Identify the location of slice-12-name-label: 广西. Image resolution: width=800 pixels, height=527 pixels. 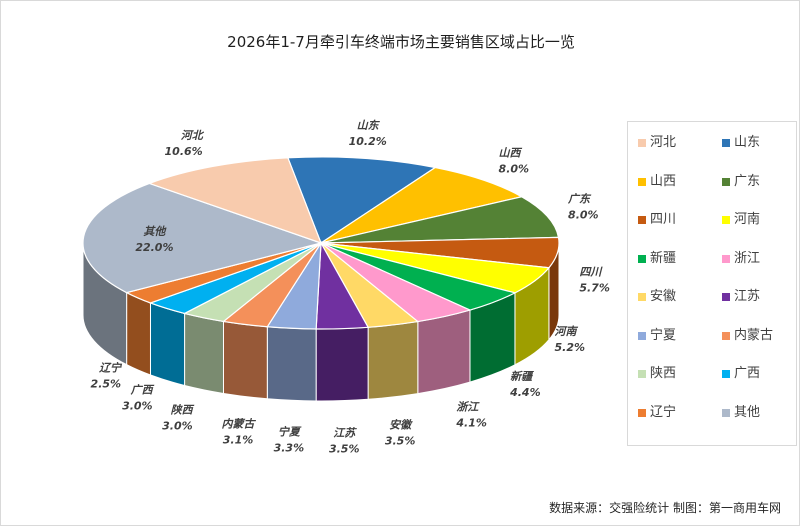
(142, 390).